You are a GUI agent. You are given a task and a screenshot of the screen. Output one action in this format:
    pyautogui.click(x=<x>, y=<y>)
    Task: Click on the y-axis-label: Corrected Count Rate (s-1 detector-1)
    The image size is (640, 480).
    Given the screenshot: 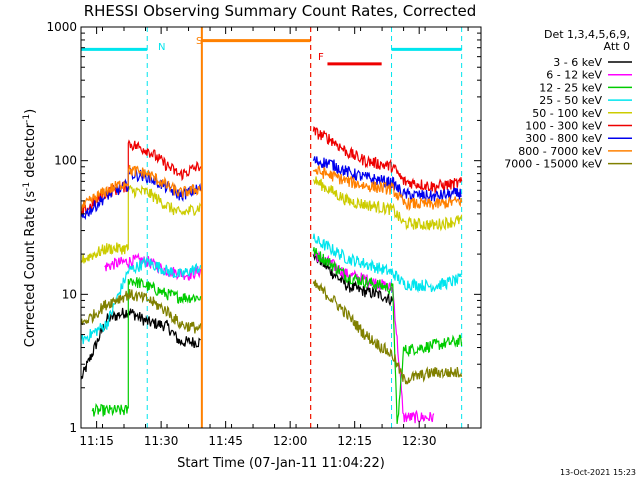 What is the action you would take?
    pyautogui.click(x=30, y=228)
    